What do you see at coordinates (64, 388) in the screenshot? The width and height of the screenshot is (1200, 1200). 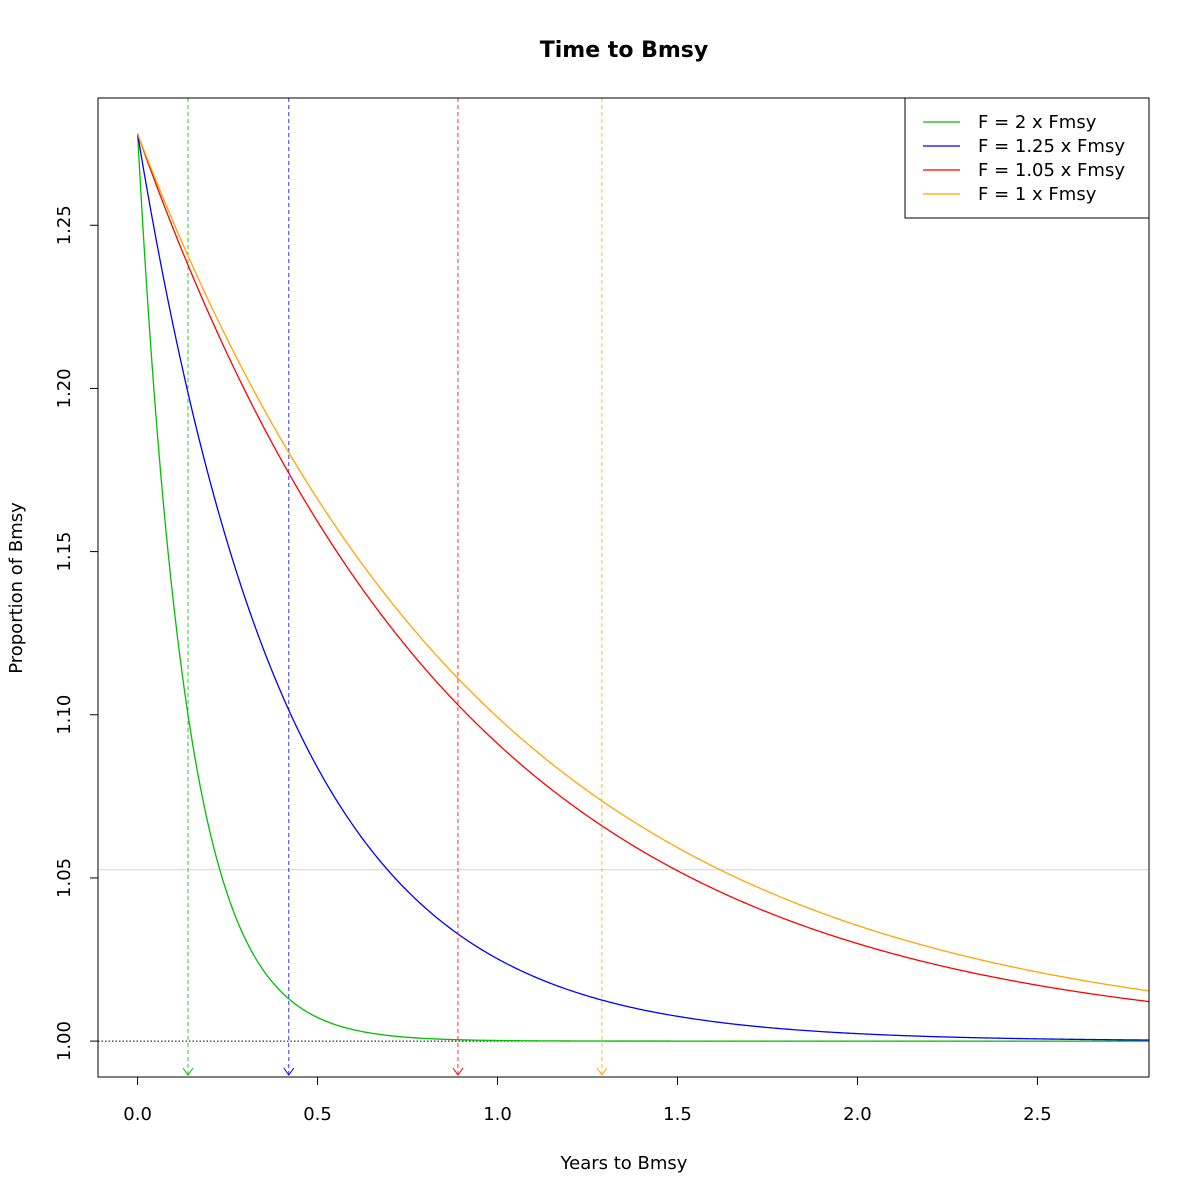 I see `y-tick-label: 1.20` at bounding box center [64, 388].